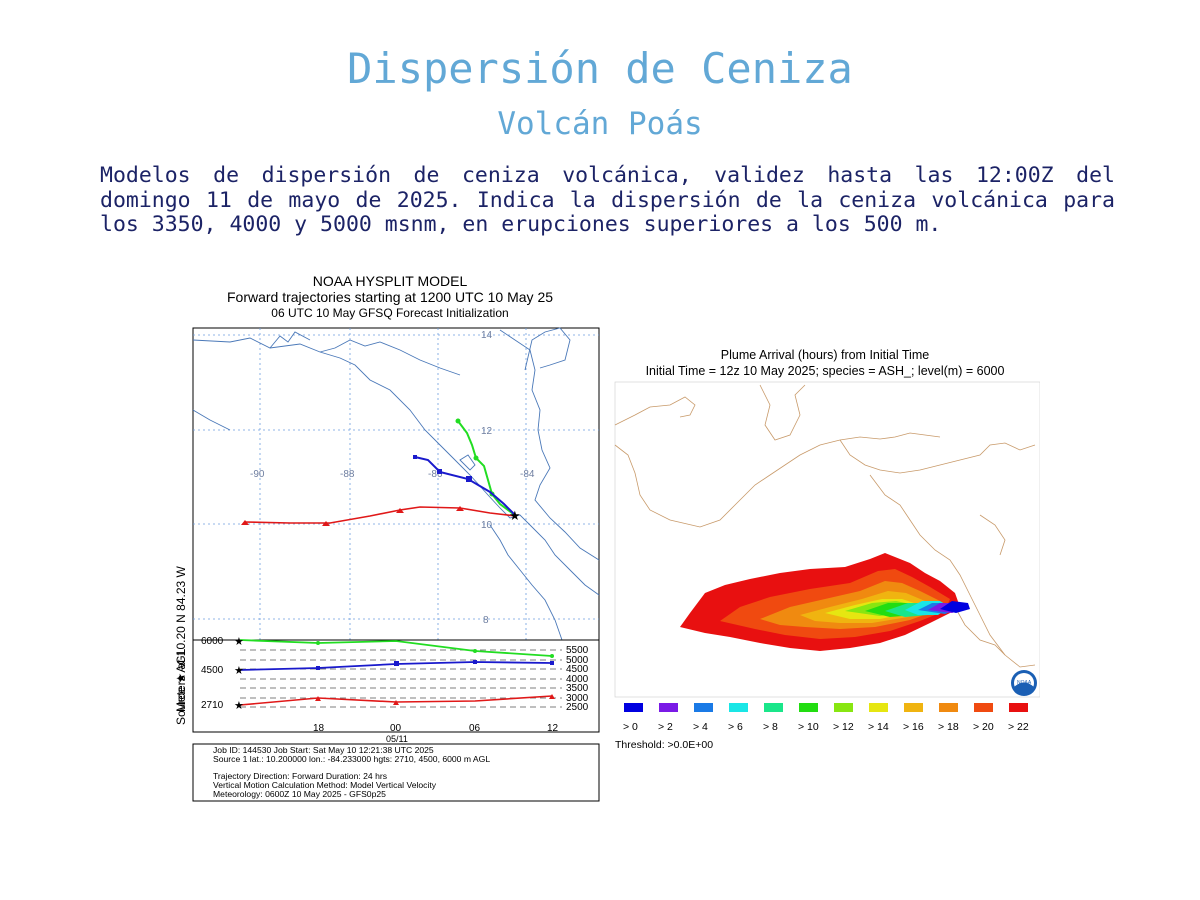 The width and height of the screenshot is (1200, 900). I want to click on lat-label-2: 12, so click(487, 431).